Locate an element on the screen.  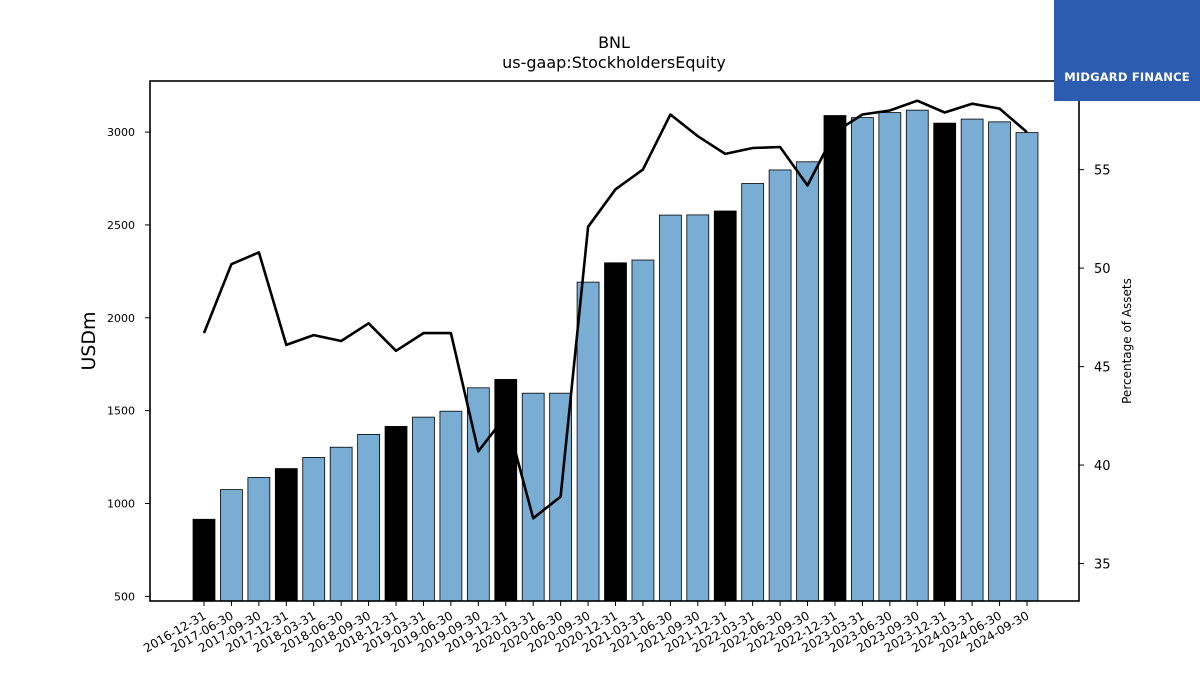
y2-tick-label: 35 is located at coordinates (1102, 565).